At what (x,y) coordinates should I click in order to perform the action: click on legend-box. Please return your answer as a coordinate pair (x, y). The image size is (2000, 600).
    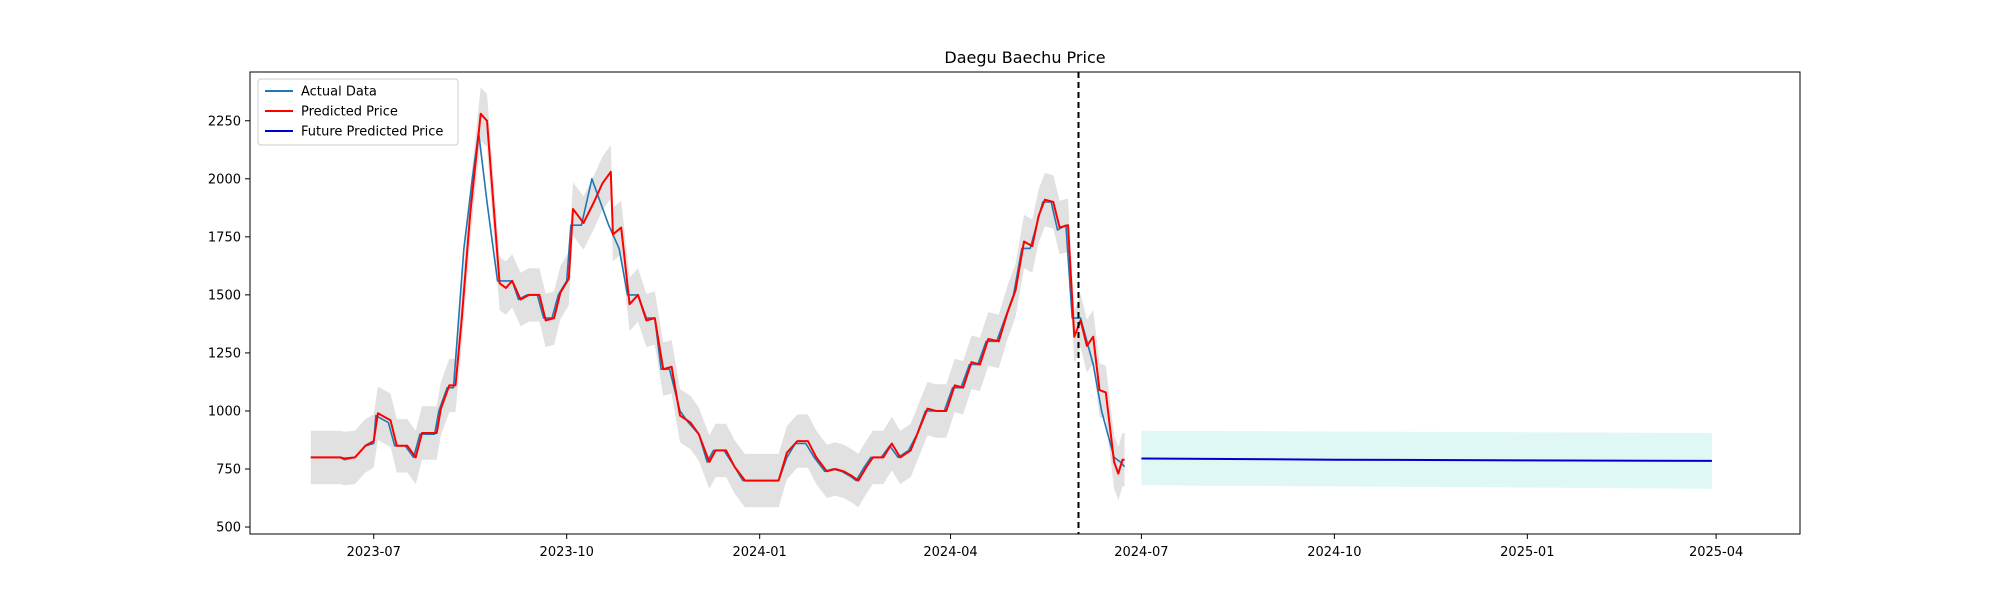
    Looking at the image, I should click on (358, 112).